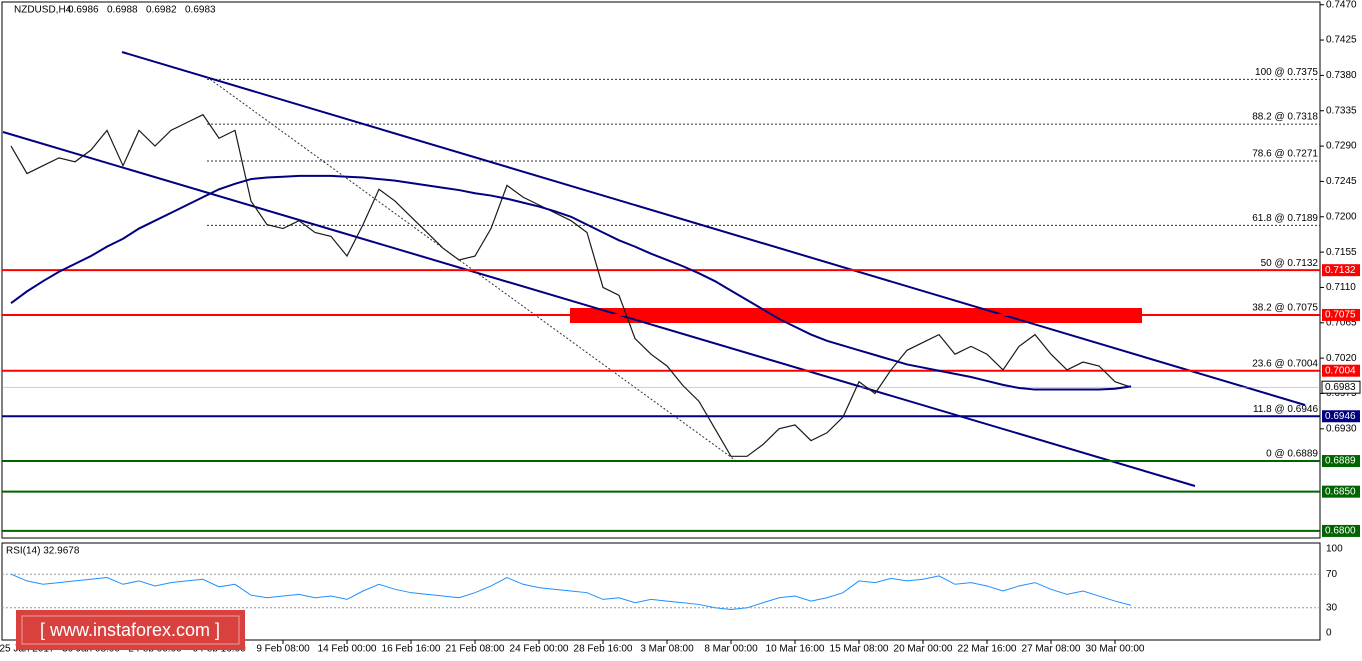  What do you see at coordinates (1290, 263) in the screenshot?
I see `fib-label: 50 @ 0.7132` at bounding box center [1290, 263].